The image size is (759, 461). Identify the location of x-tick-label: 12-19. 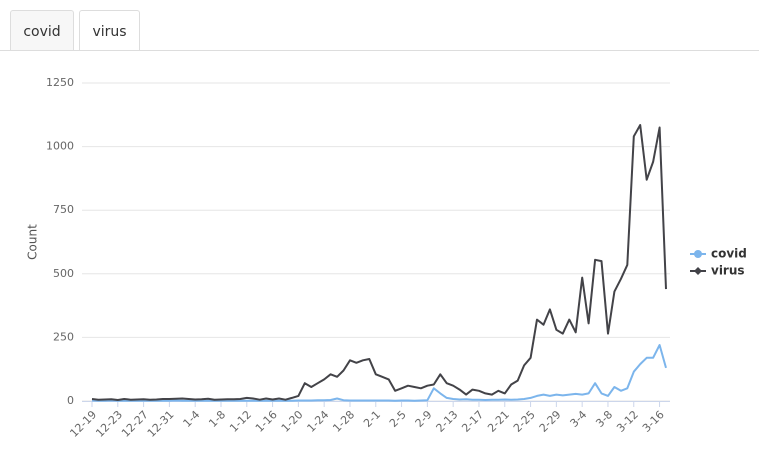
(83, 424).